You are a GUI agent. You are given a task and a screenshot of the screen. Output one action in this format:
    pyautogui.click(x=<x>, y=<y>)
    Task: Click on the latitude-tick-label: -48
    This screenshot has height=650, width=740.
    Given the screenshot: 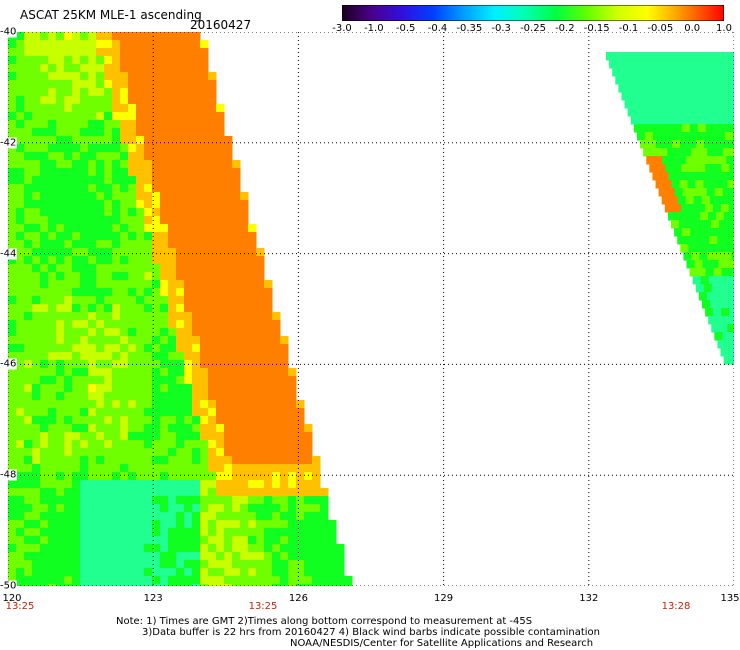 What is the action you would take?
    pyautogui.click(x=9, y=475)
    